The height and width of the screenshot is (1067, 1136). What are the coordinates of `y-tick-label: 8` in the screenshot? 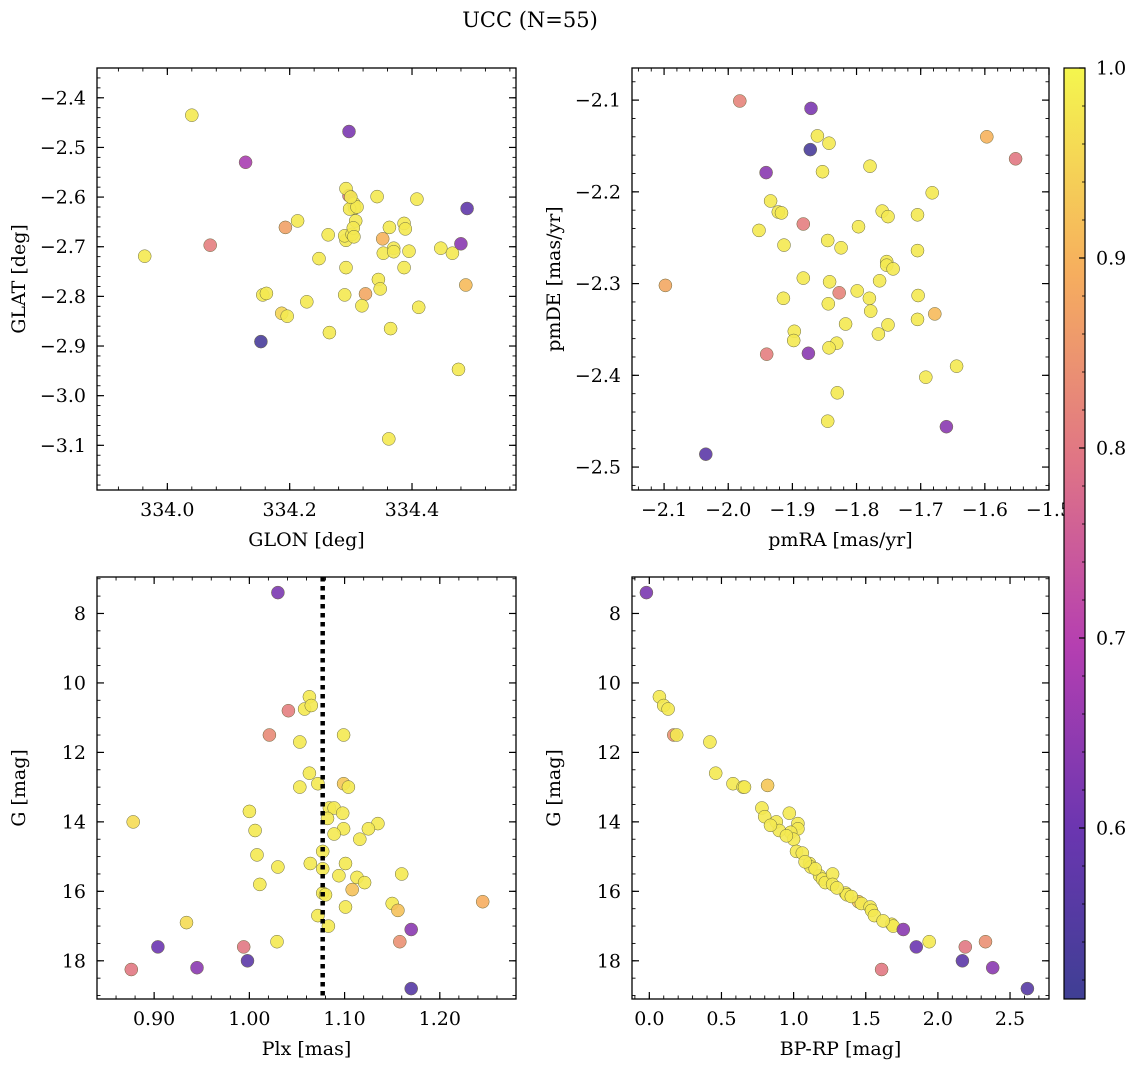 It's located at (615, 614).